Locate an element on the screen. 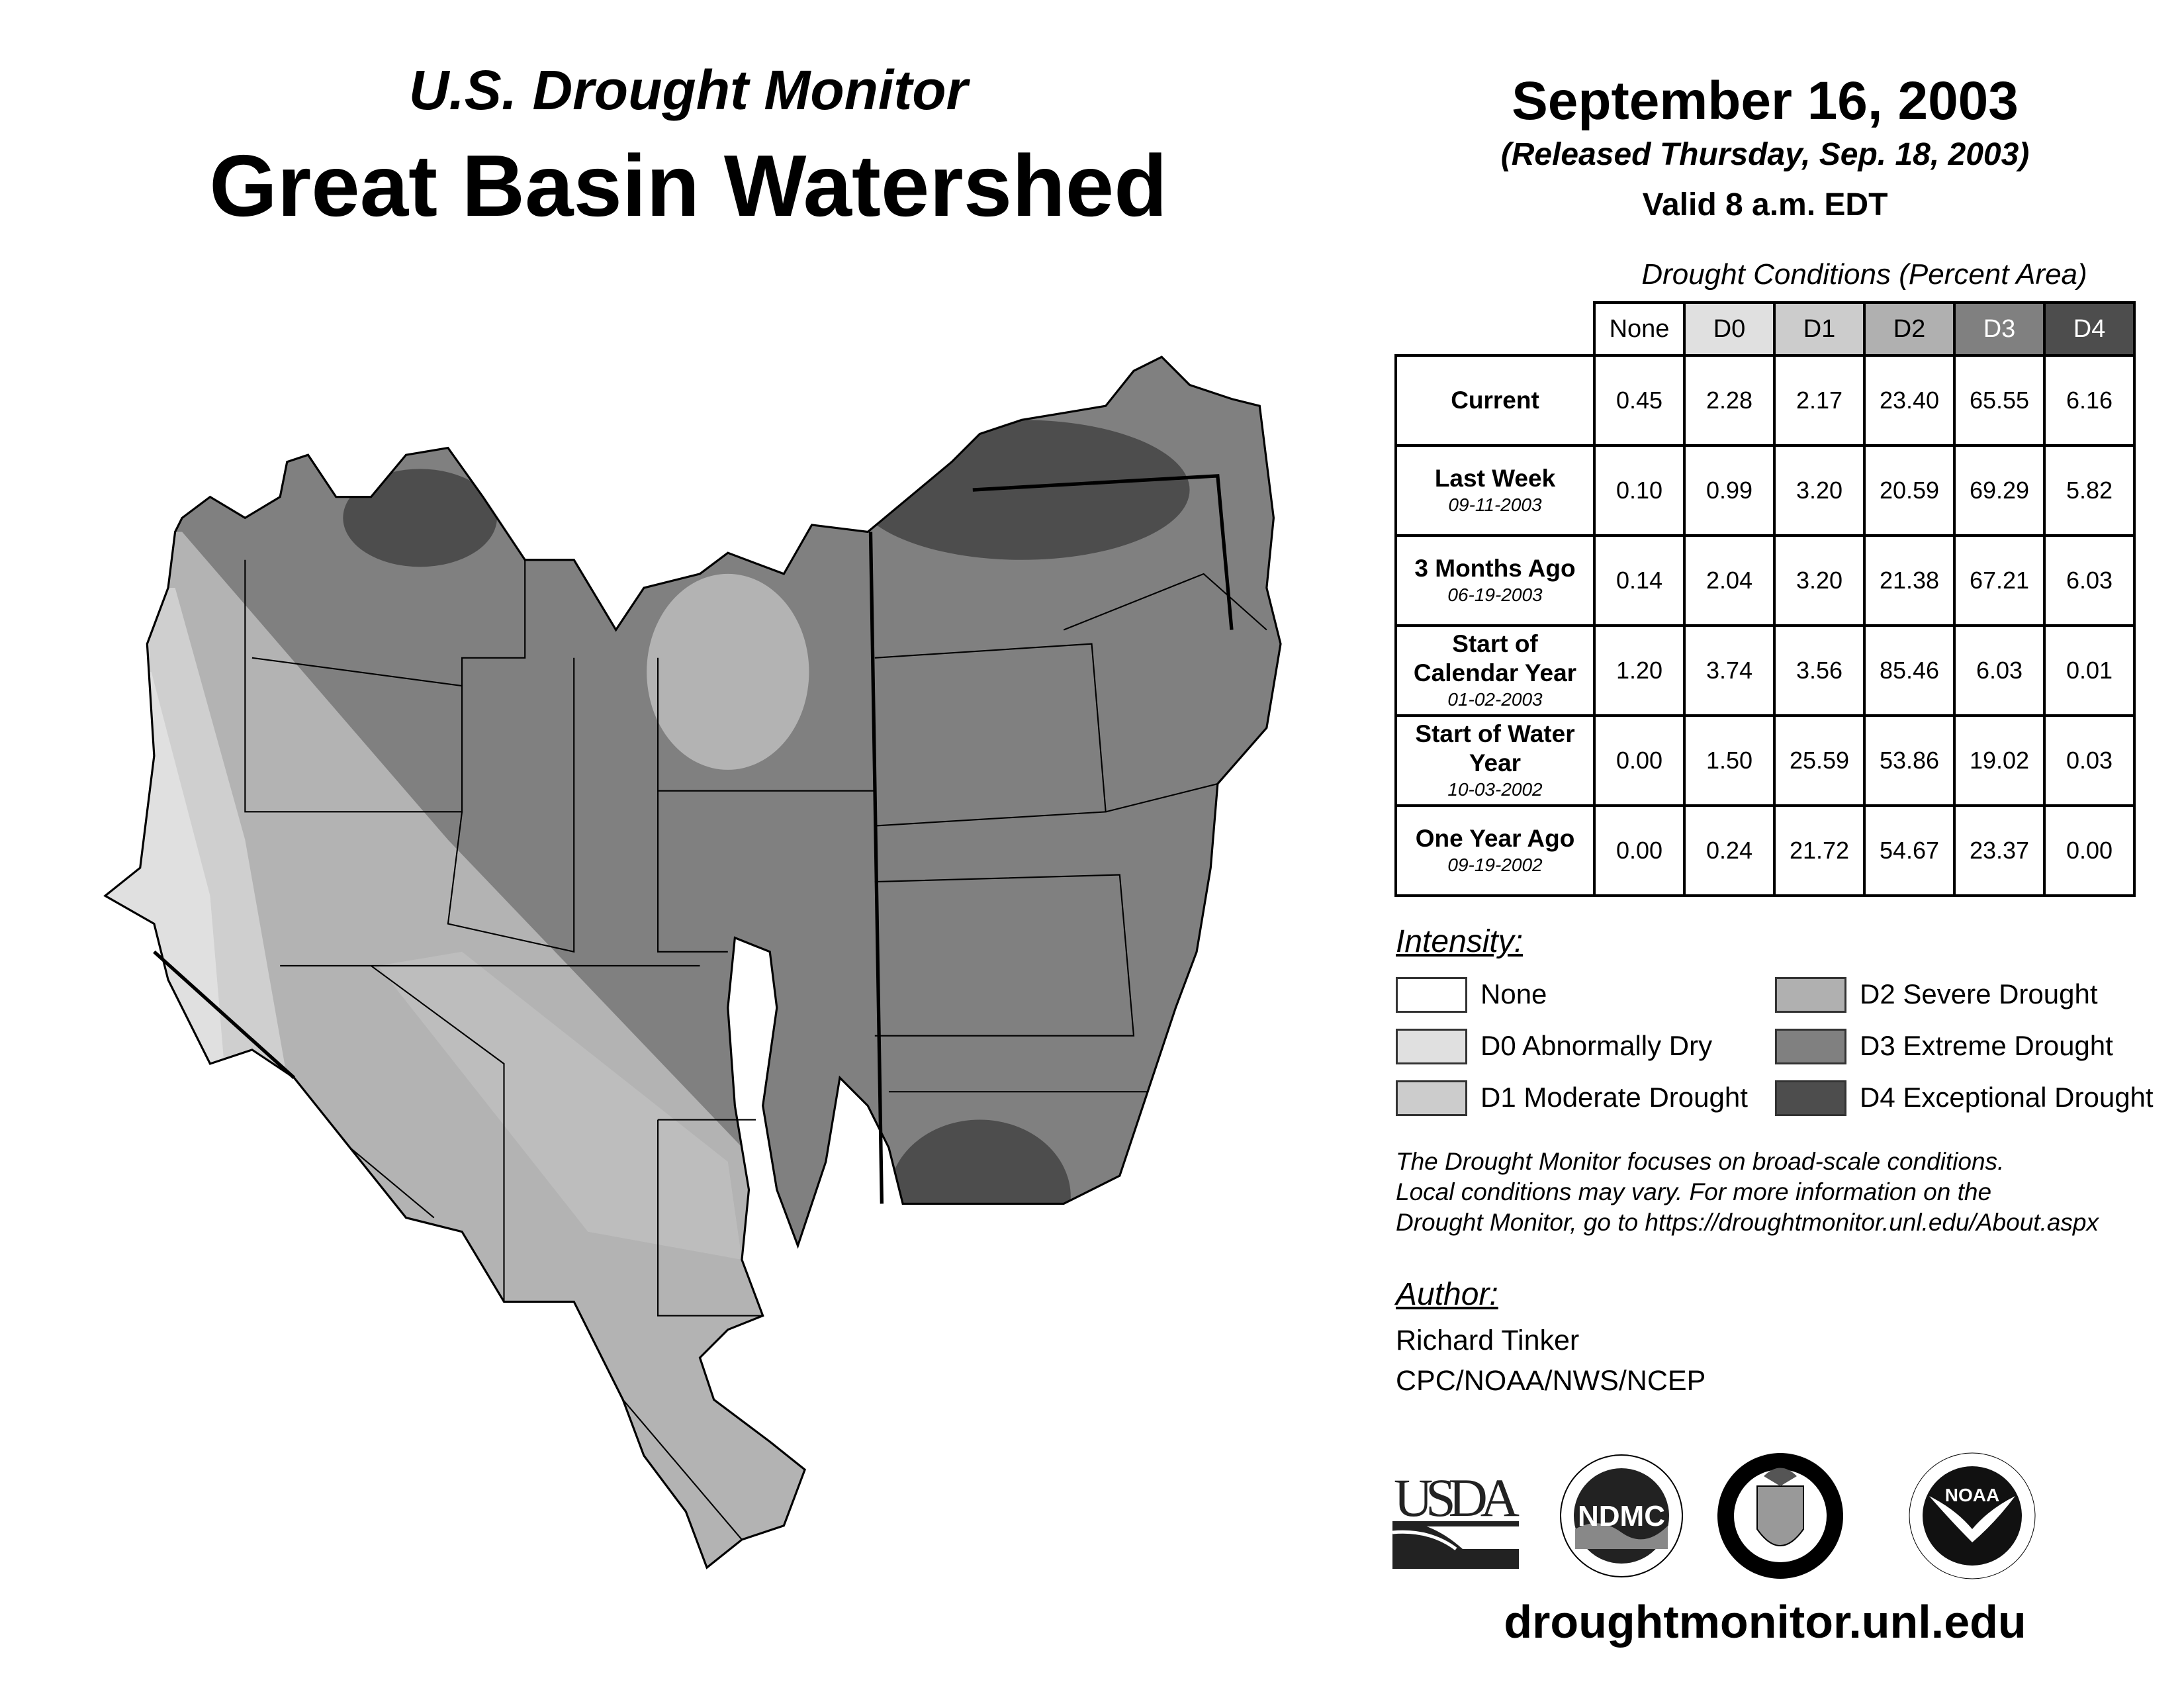  cell-d3: 19.02 is located at coordinates (1999, 760).